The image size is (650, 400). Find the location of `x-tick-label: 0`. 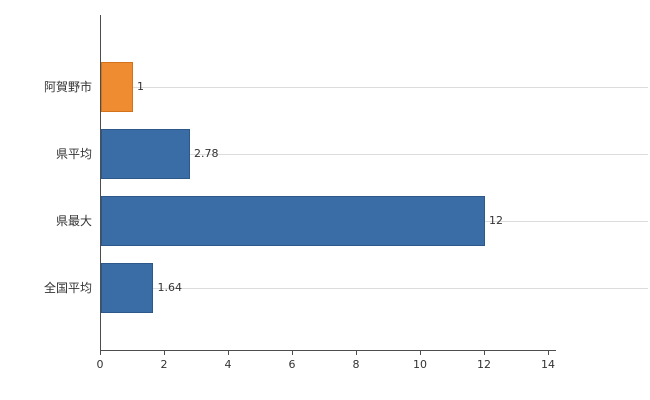

x-tick-label: 0 is located at coordinates (100, 364).